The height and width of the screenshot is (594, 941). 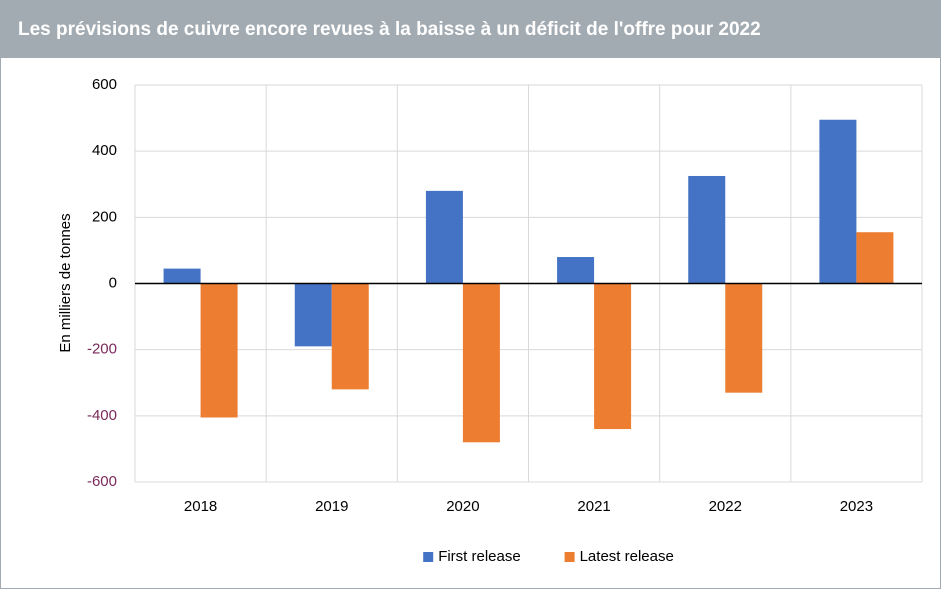 I want to click on y-tick-label: -200, so click(x=102, y=349).